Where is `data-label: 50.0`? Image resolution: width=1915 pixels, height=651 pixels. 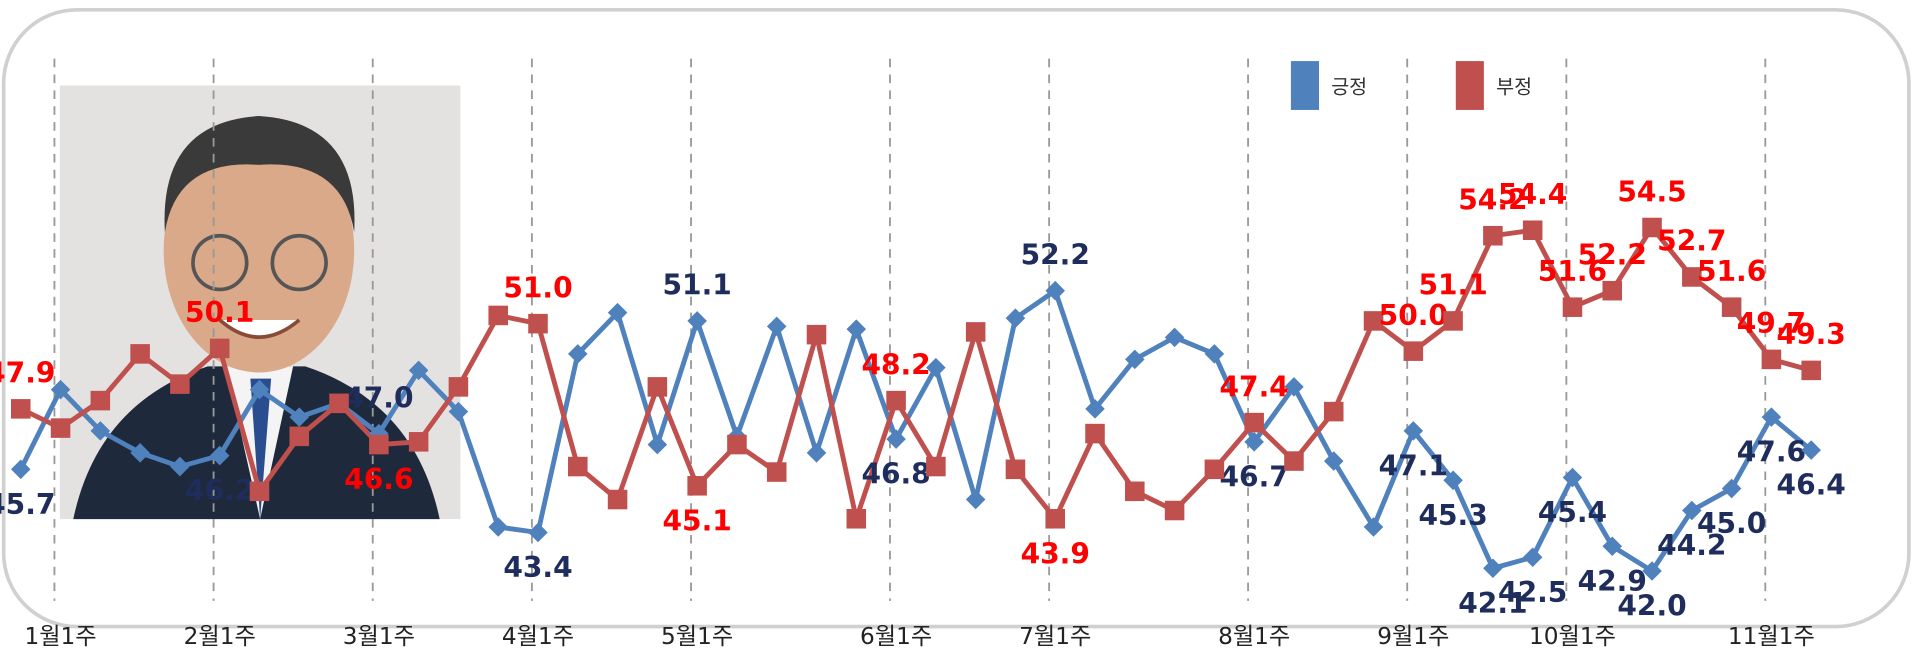
data-label: 50.0 is located at coordinates (1413, 315).